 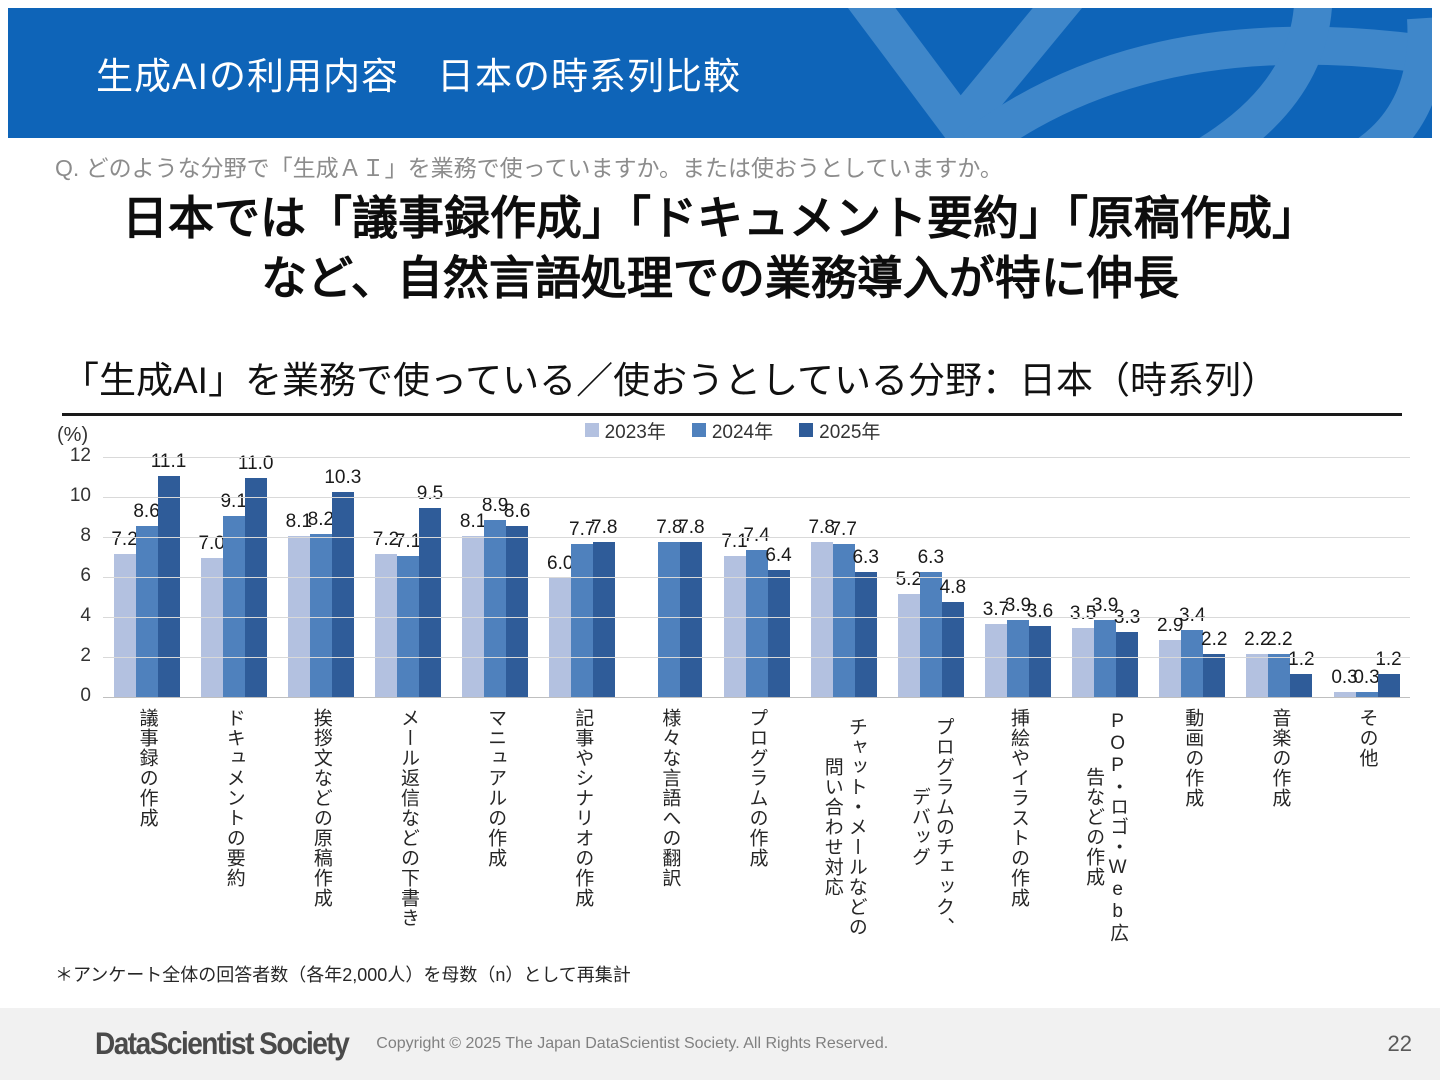 I want to click on category-label: プログラムの作成, so click(x=757, y=788).